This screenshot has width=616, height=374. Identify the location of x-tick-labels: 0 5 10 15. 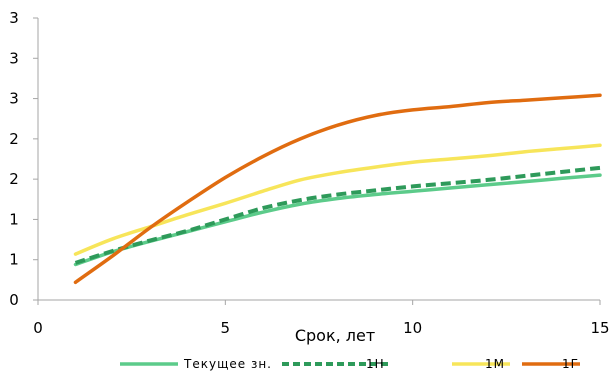
(321, 328).